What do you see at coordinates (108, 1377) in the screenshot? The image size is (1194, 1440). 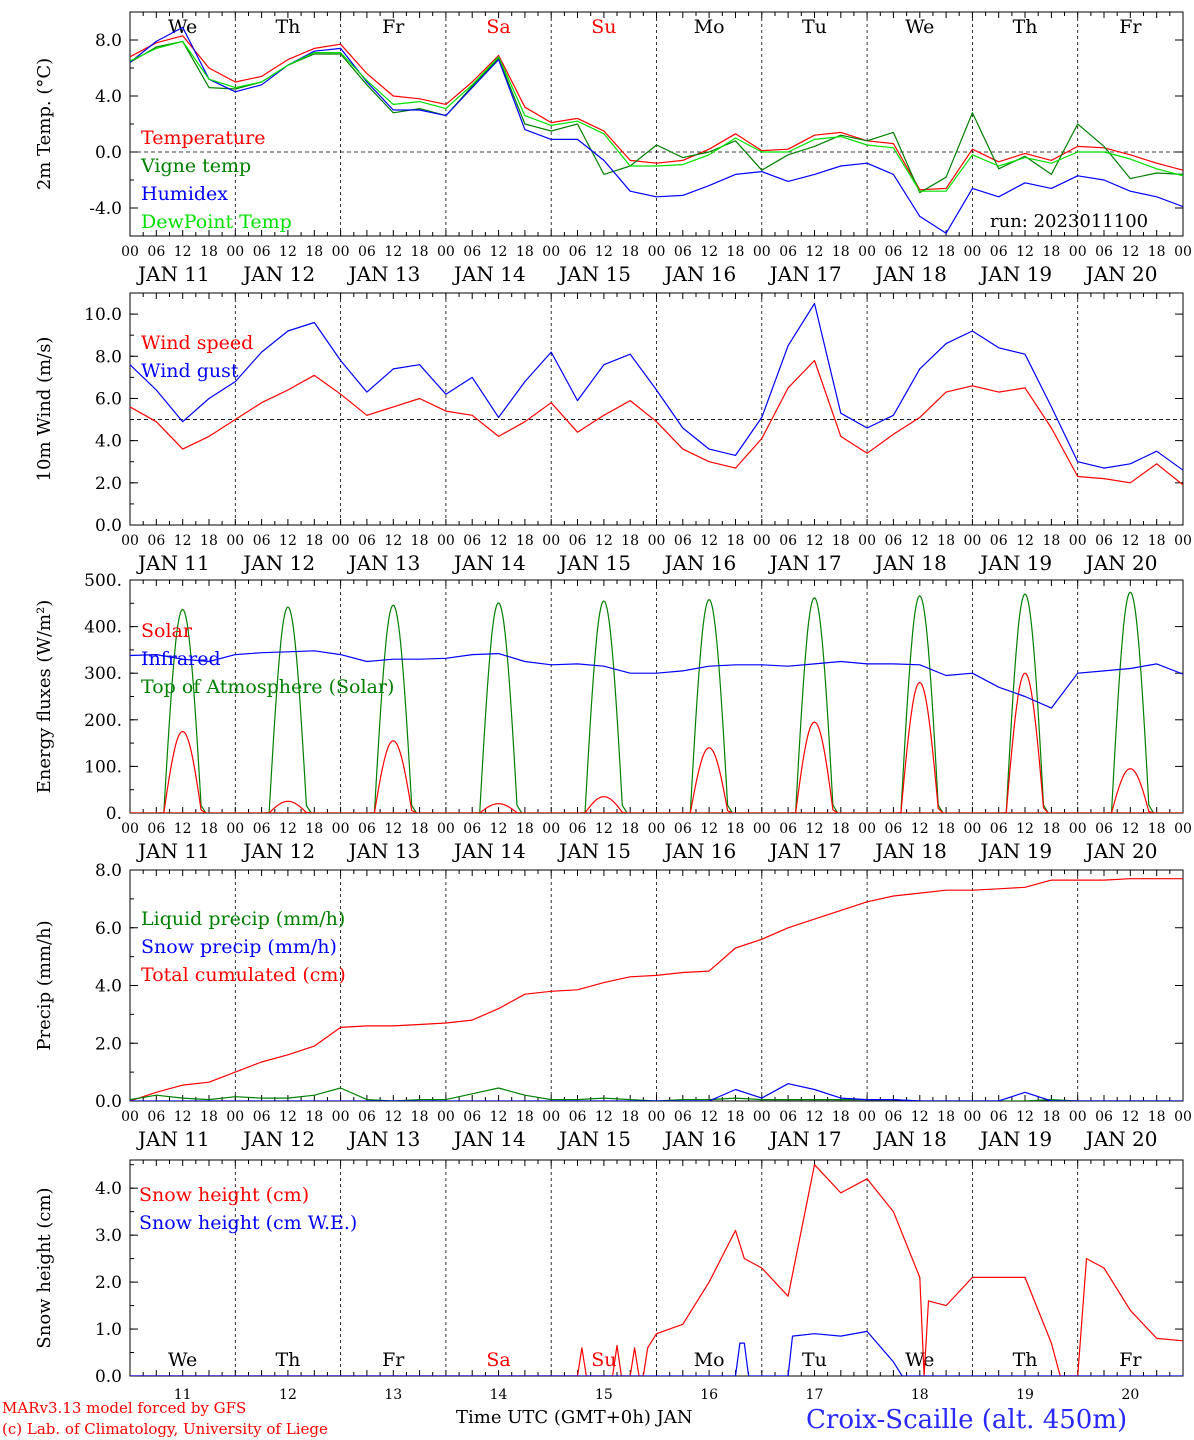 I see `snow-y-tick-label: 0.0` at bounding box center [108, 1377].